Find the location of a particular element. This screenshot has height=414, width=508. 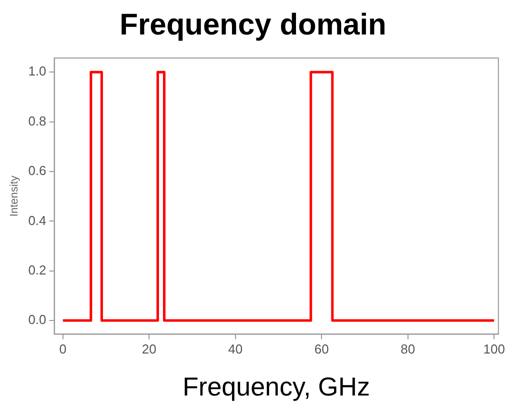

x-tick-label: 60 is located at coordinates (321, 349).